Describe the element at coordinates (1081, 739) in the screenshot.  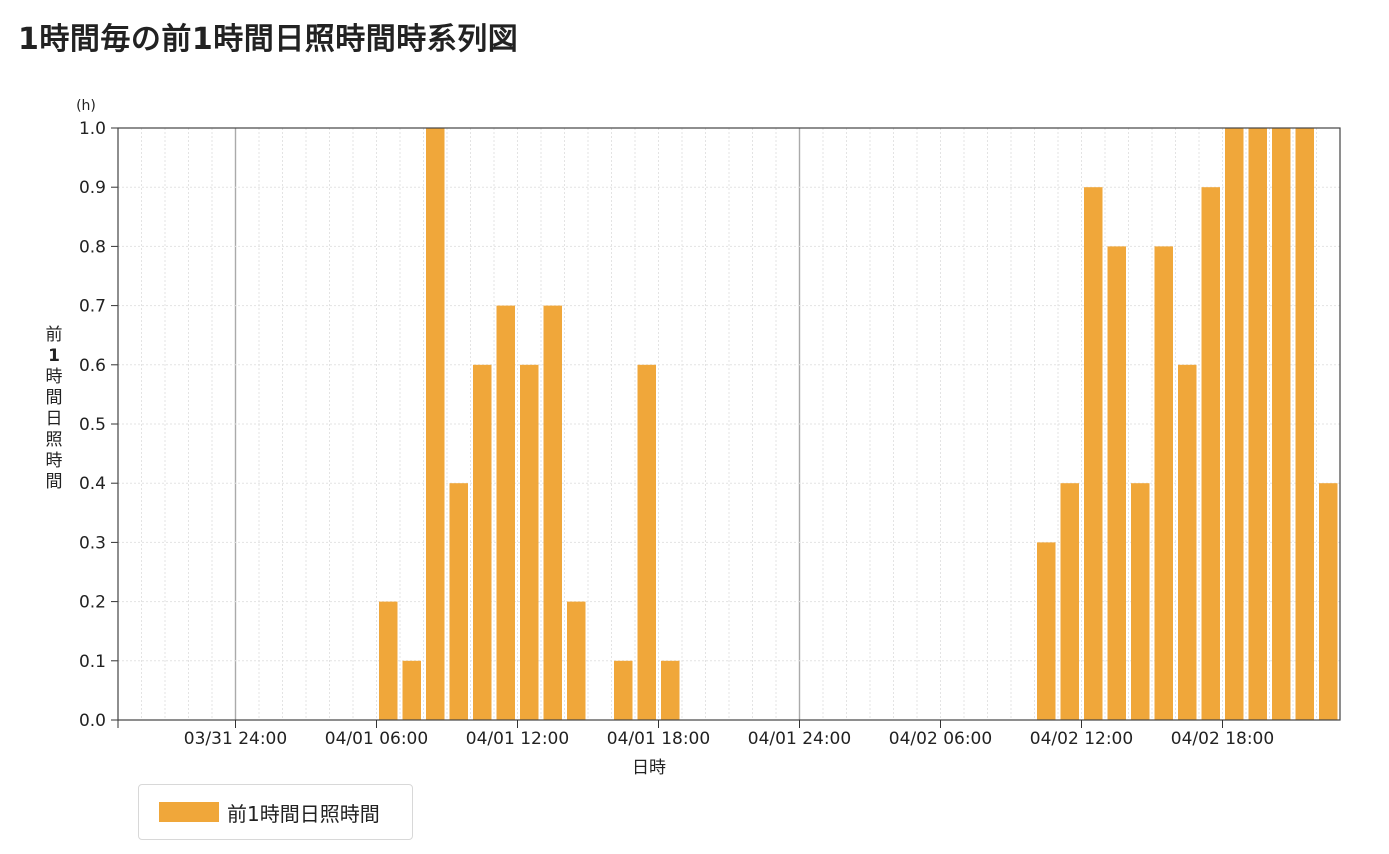
I see `x-tick-label: 04/02 12:00` at that location.